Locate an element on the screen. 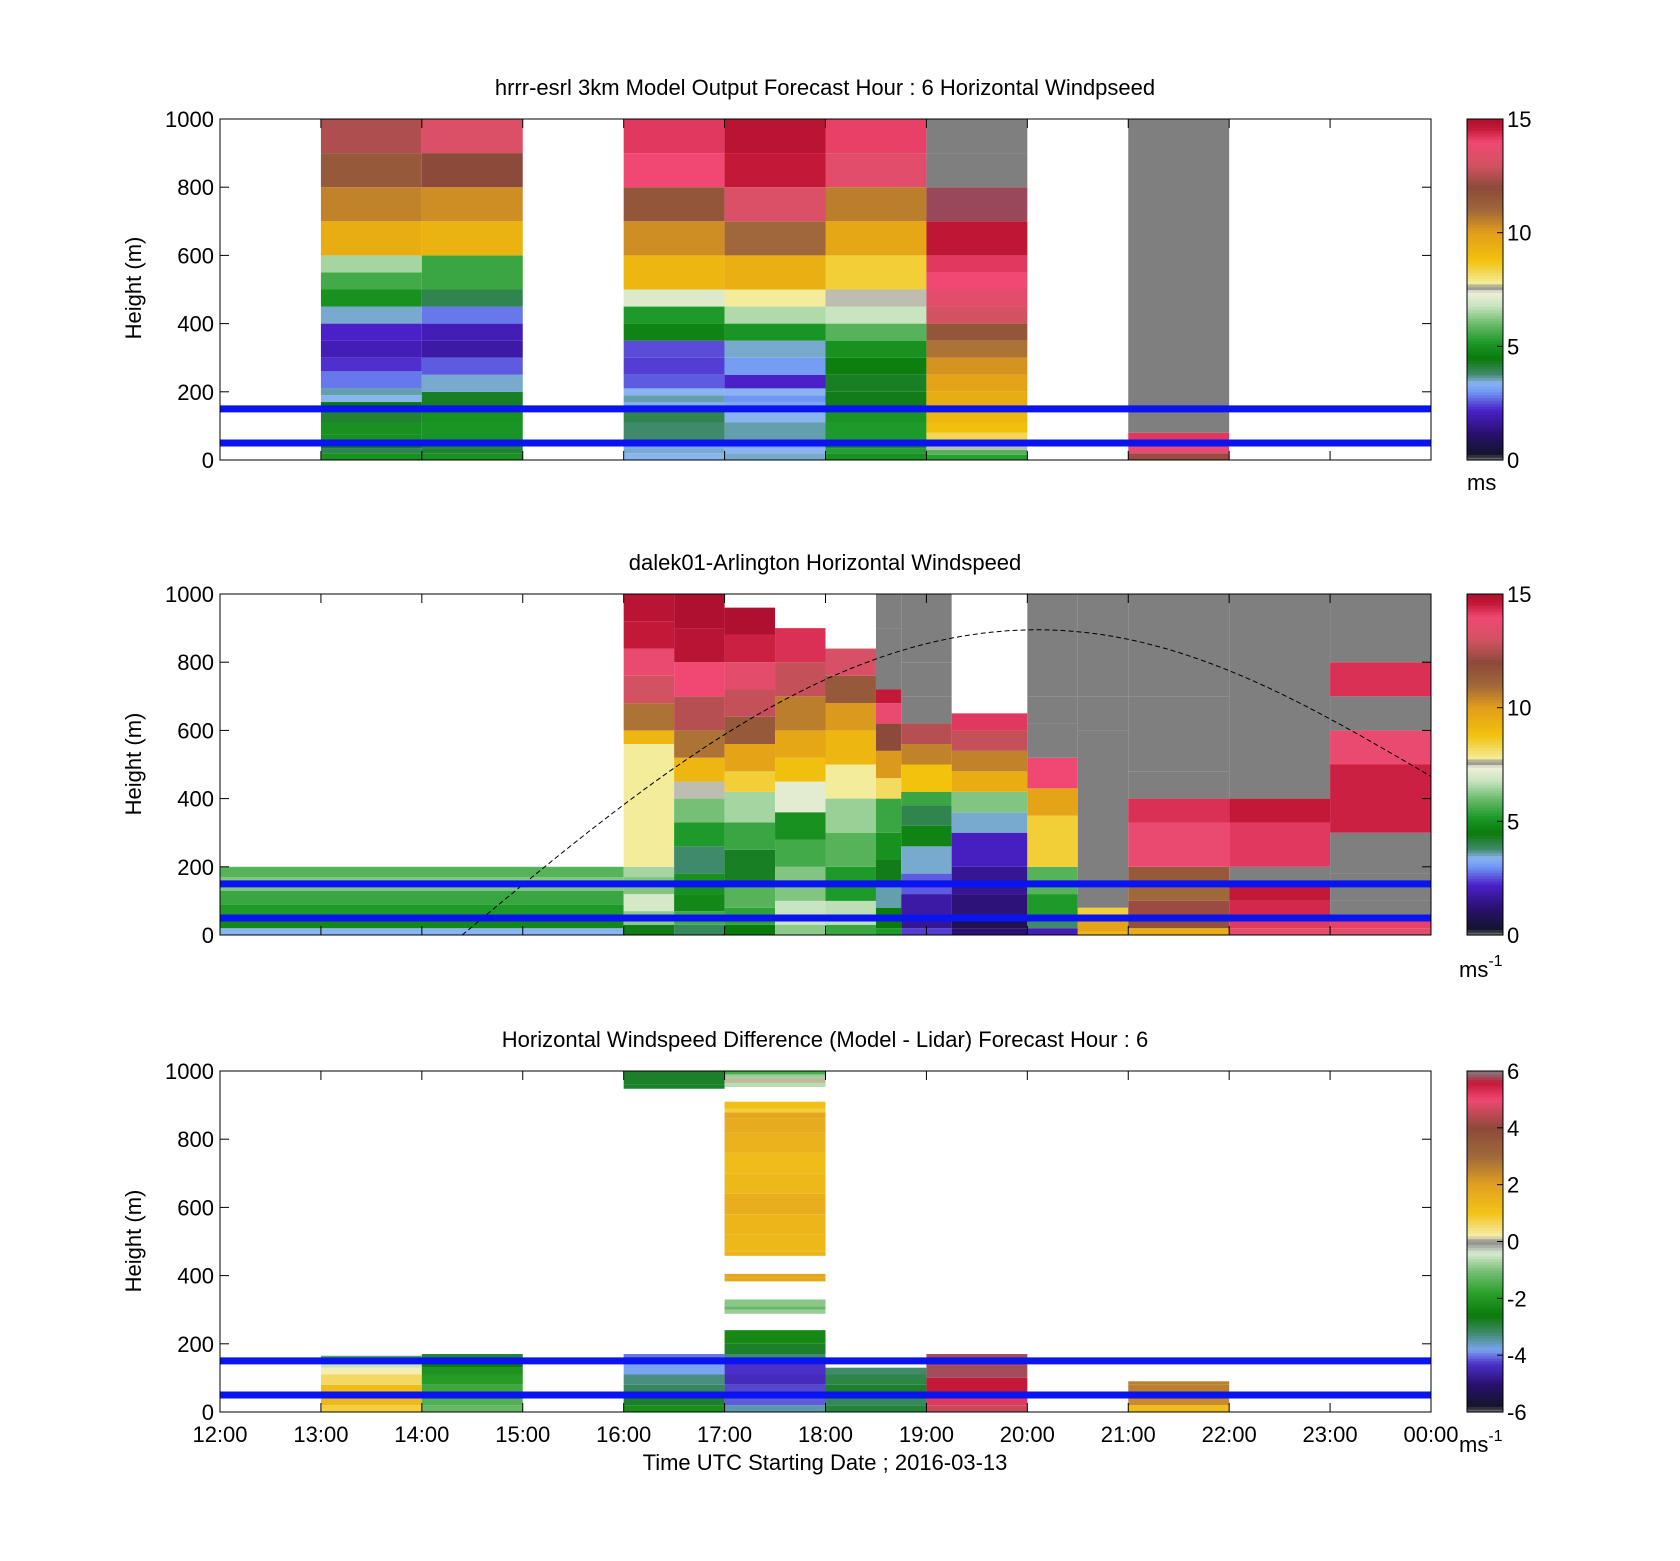 This screenshot has width=1680, height=1561. x-tick-label: 16:00 is located at coordinates (623, 1434).